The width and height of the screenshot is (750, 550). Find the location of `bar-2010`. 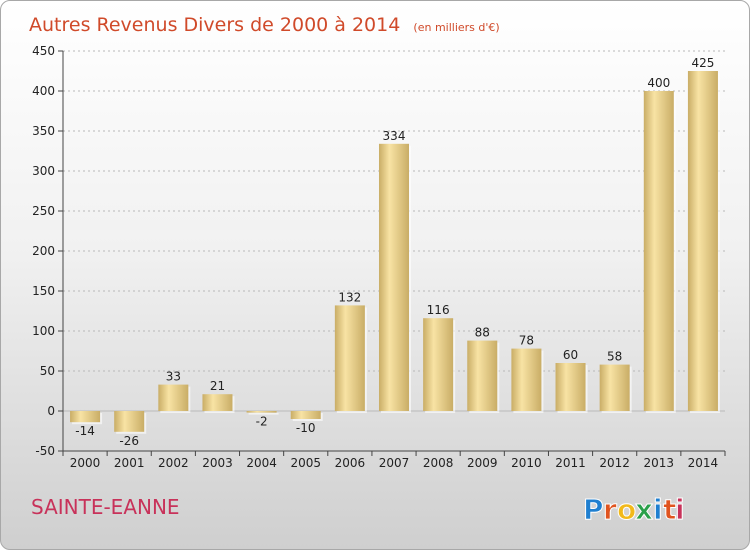

bar-2010 is located at coordinates (526, 379).